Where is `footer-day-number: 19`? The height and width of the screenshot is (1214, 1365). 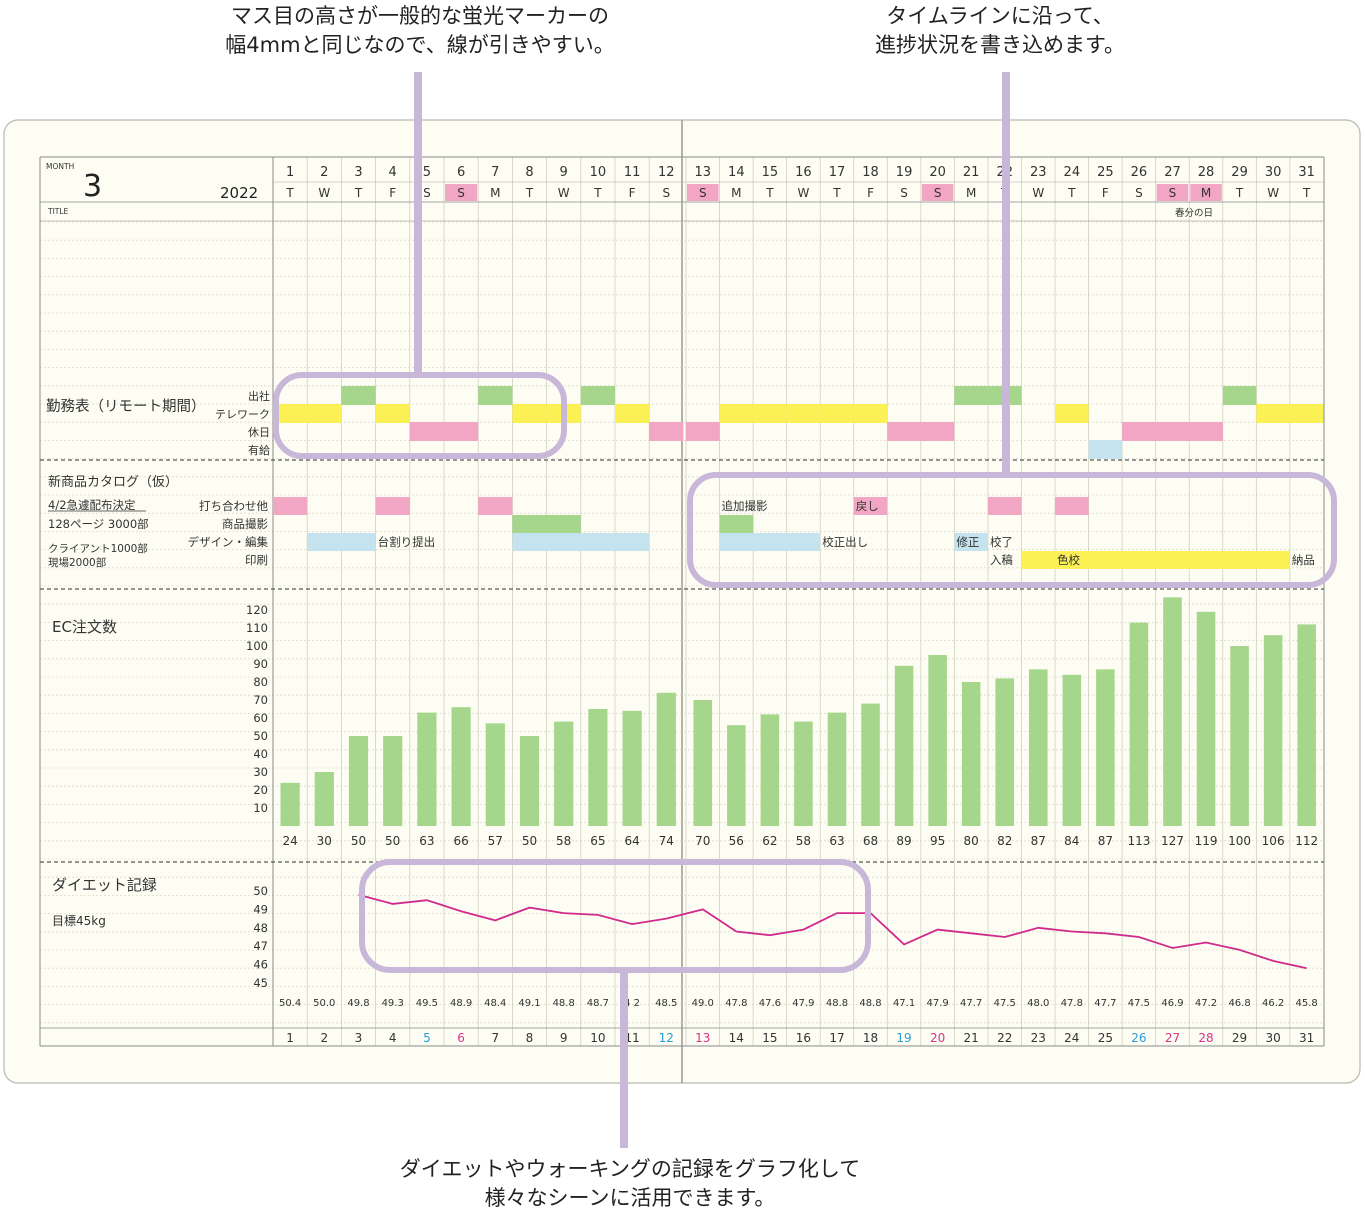
footer-day-number: 19 is located at coordinates (903, 1038).